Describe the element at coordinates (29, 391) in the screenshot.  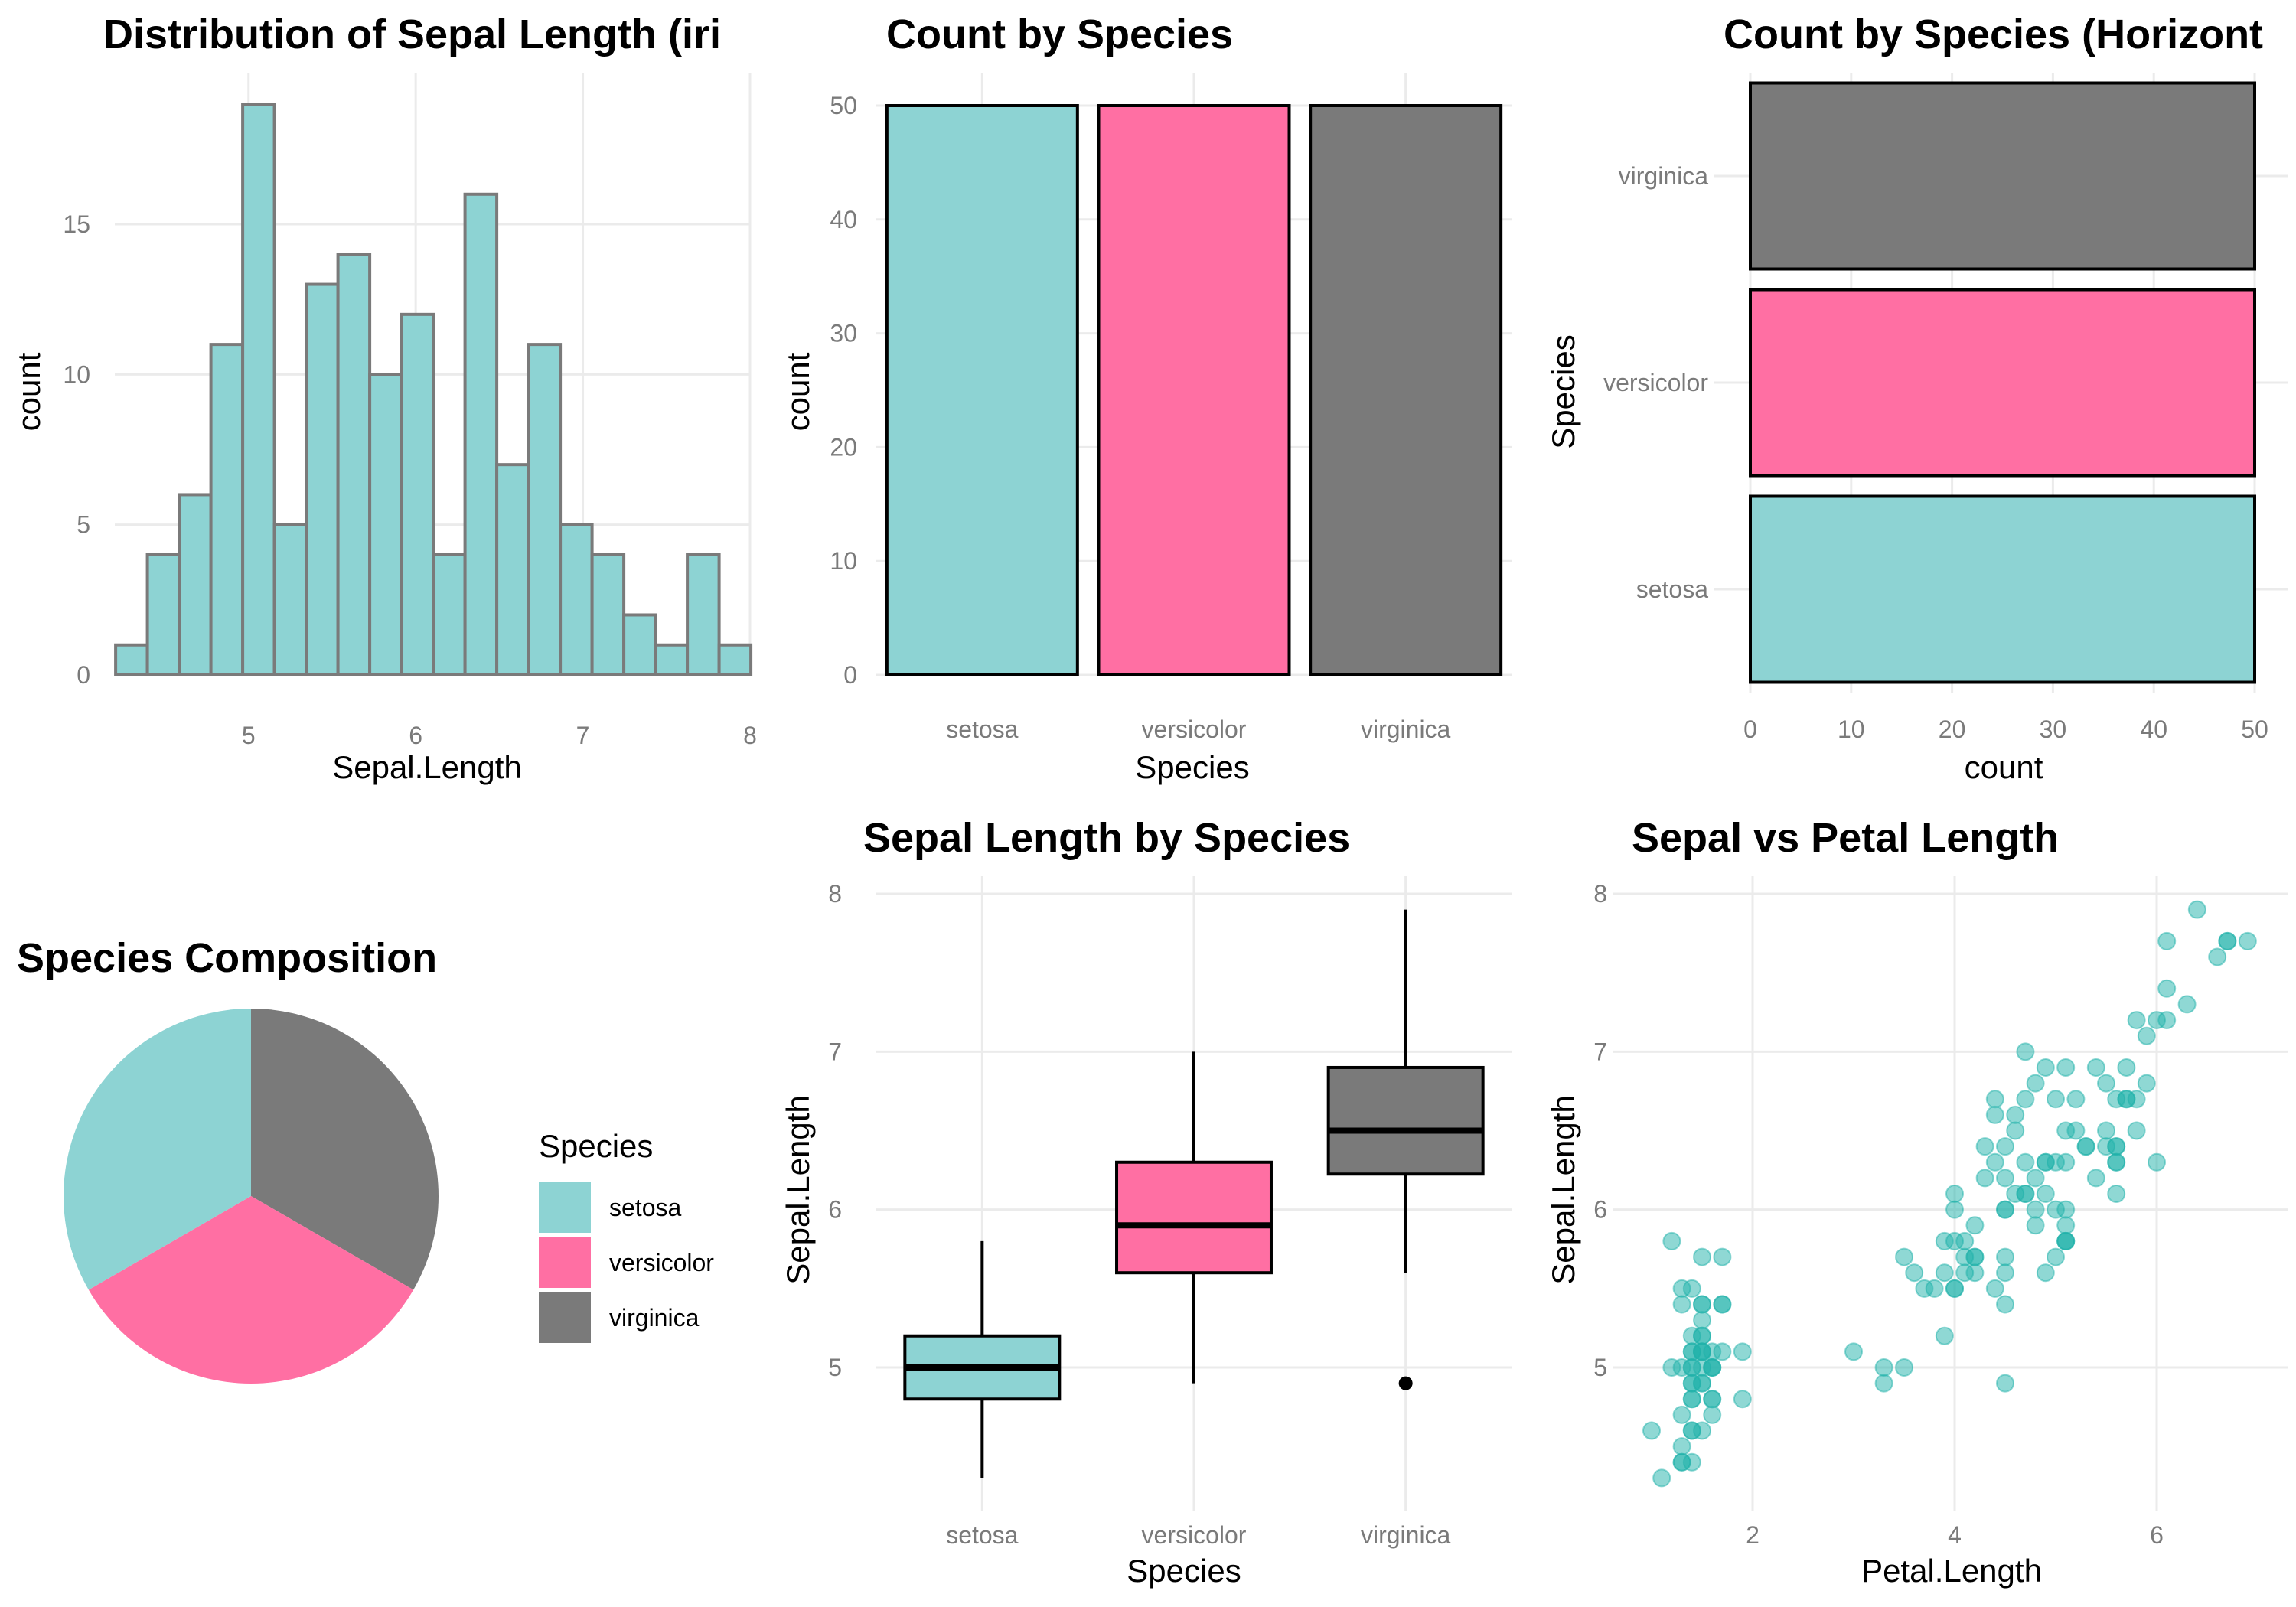
I see `histogram-ylabel: count` at that location.